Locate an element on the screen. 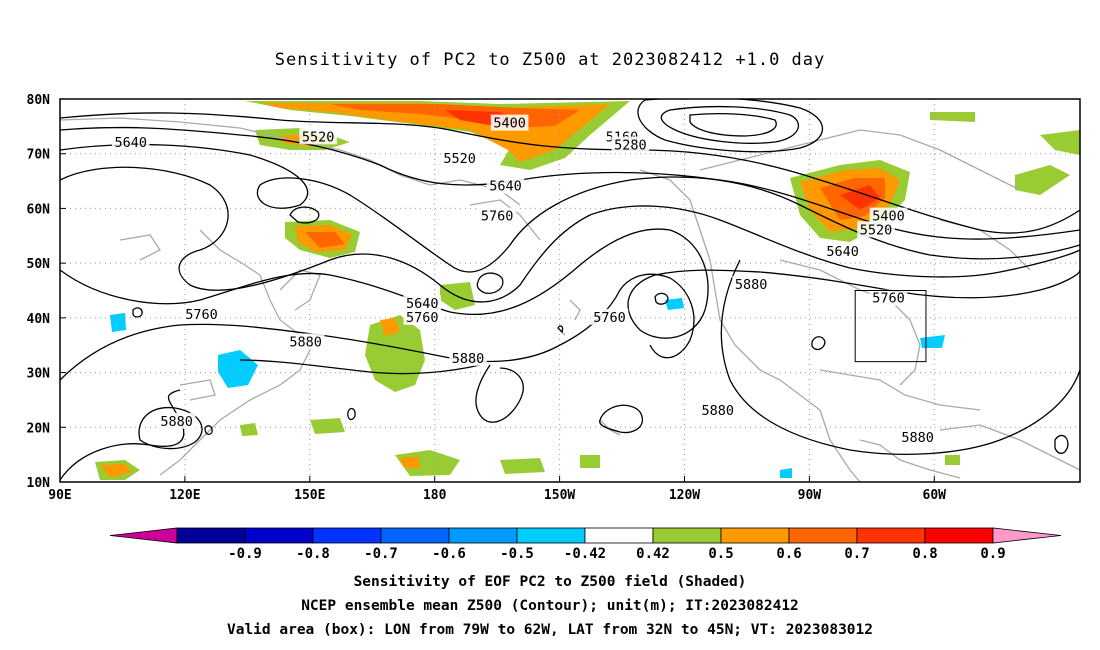  colorbar-label: -0.6 is located at coordinates (449, 554).